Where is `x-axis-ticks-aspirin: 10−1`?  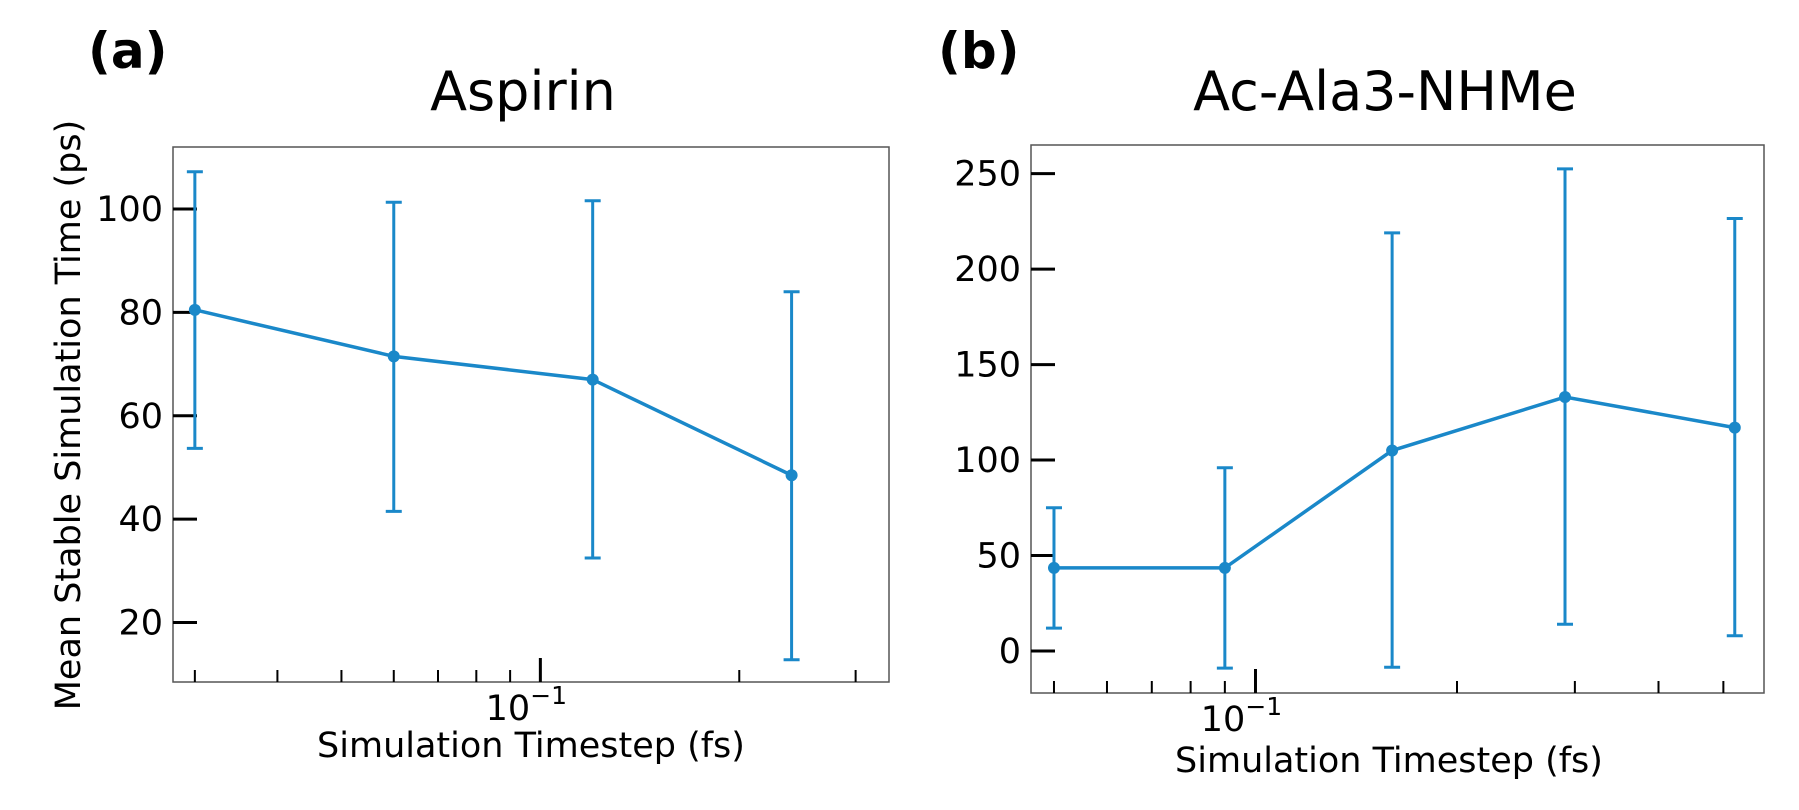 x-axis-ticks-aspirin: 10−1 is located at coordinates (525, 693).